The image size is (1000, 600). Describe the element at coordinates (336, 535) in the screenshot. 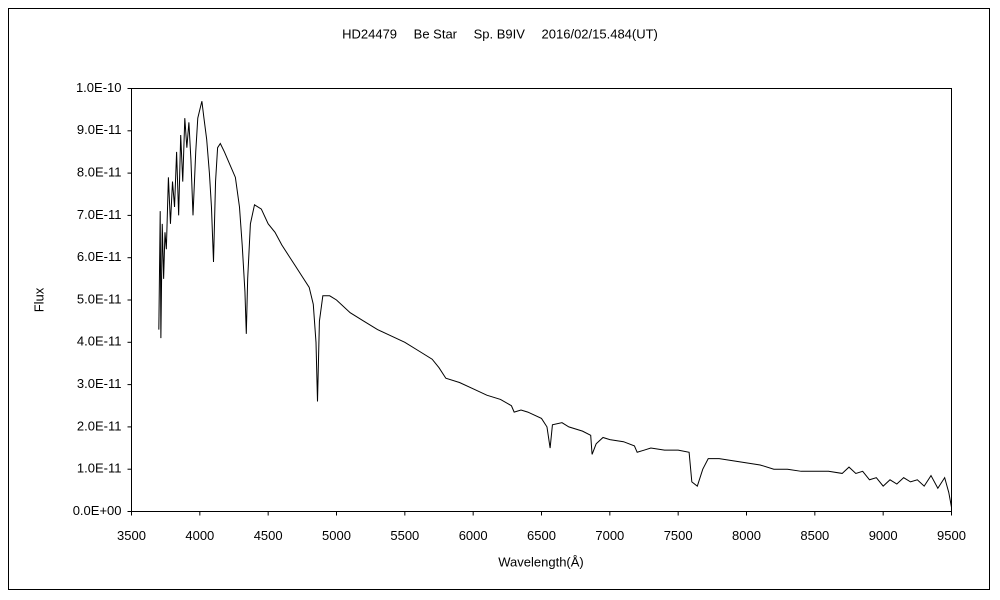

I see `x-tick-label: 5000` at that location.